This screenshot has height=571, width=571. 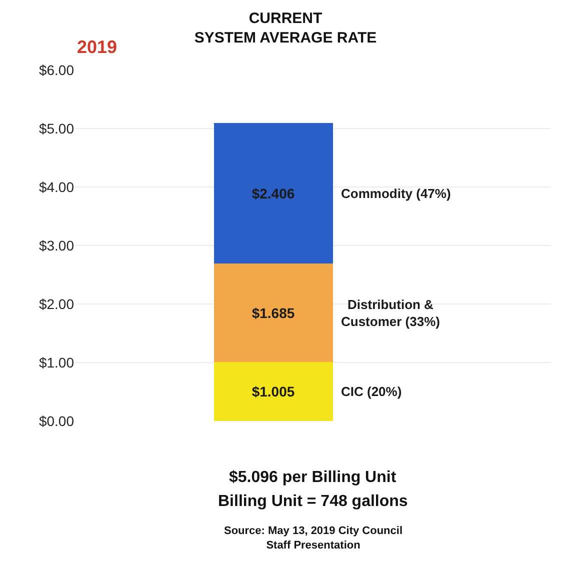 I want to click on data-label: $2.406, so click(x=273, y=193).